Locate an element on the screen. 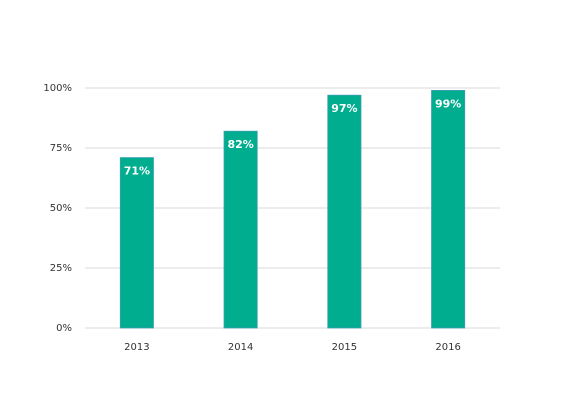 The image size is (567, 416). x-tick-label: 2014 is located at coordinates (240, 347).